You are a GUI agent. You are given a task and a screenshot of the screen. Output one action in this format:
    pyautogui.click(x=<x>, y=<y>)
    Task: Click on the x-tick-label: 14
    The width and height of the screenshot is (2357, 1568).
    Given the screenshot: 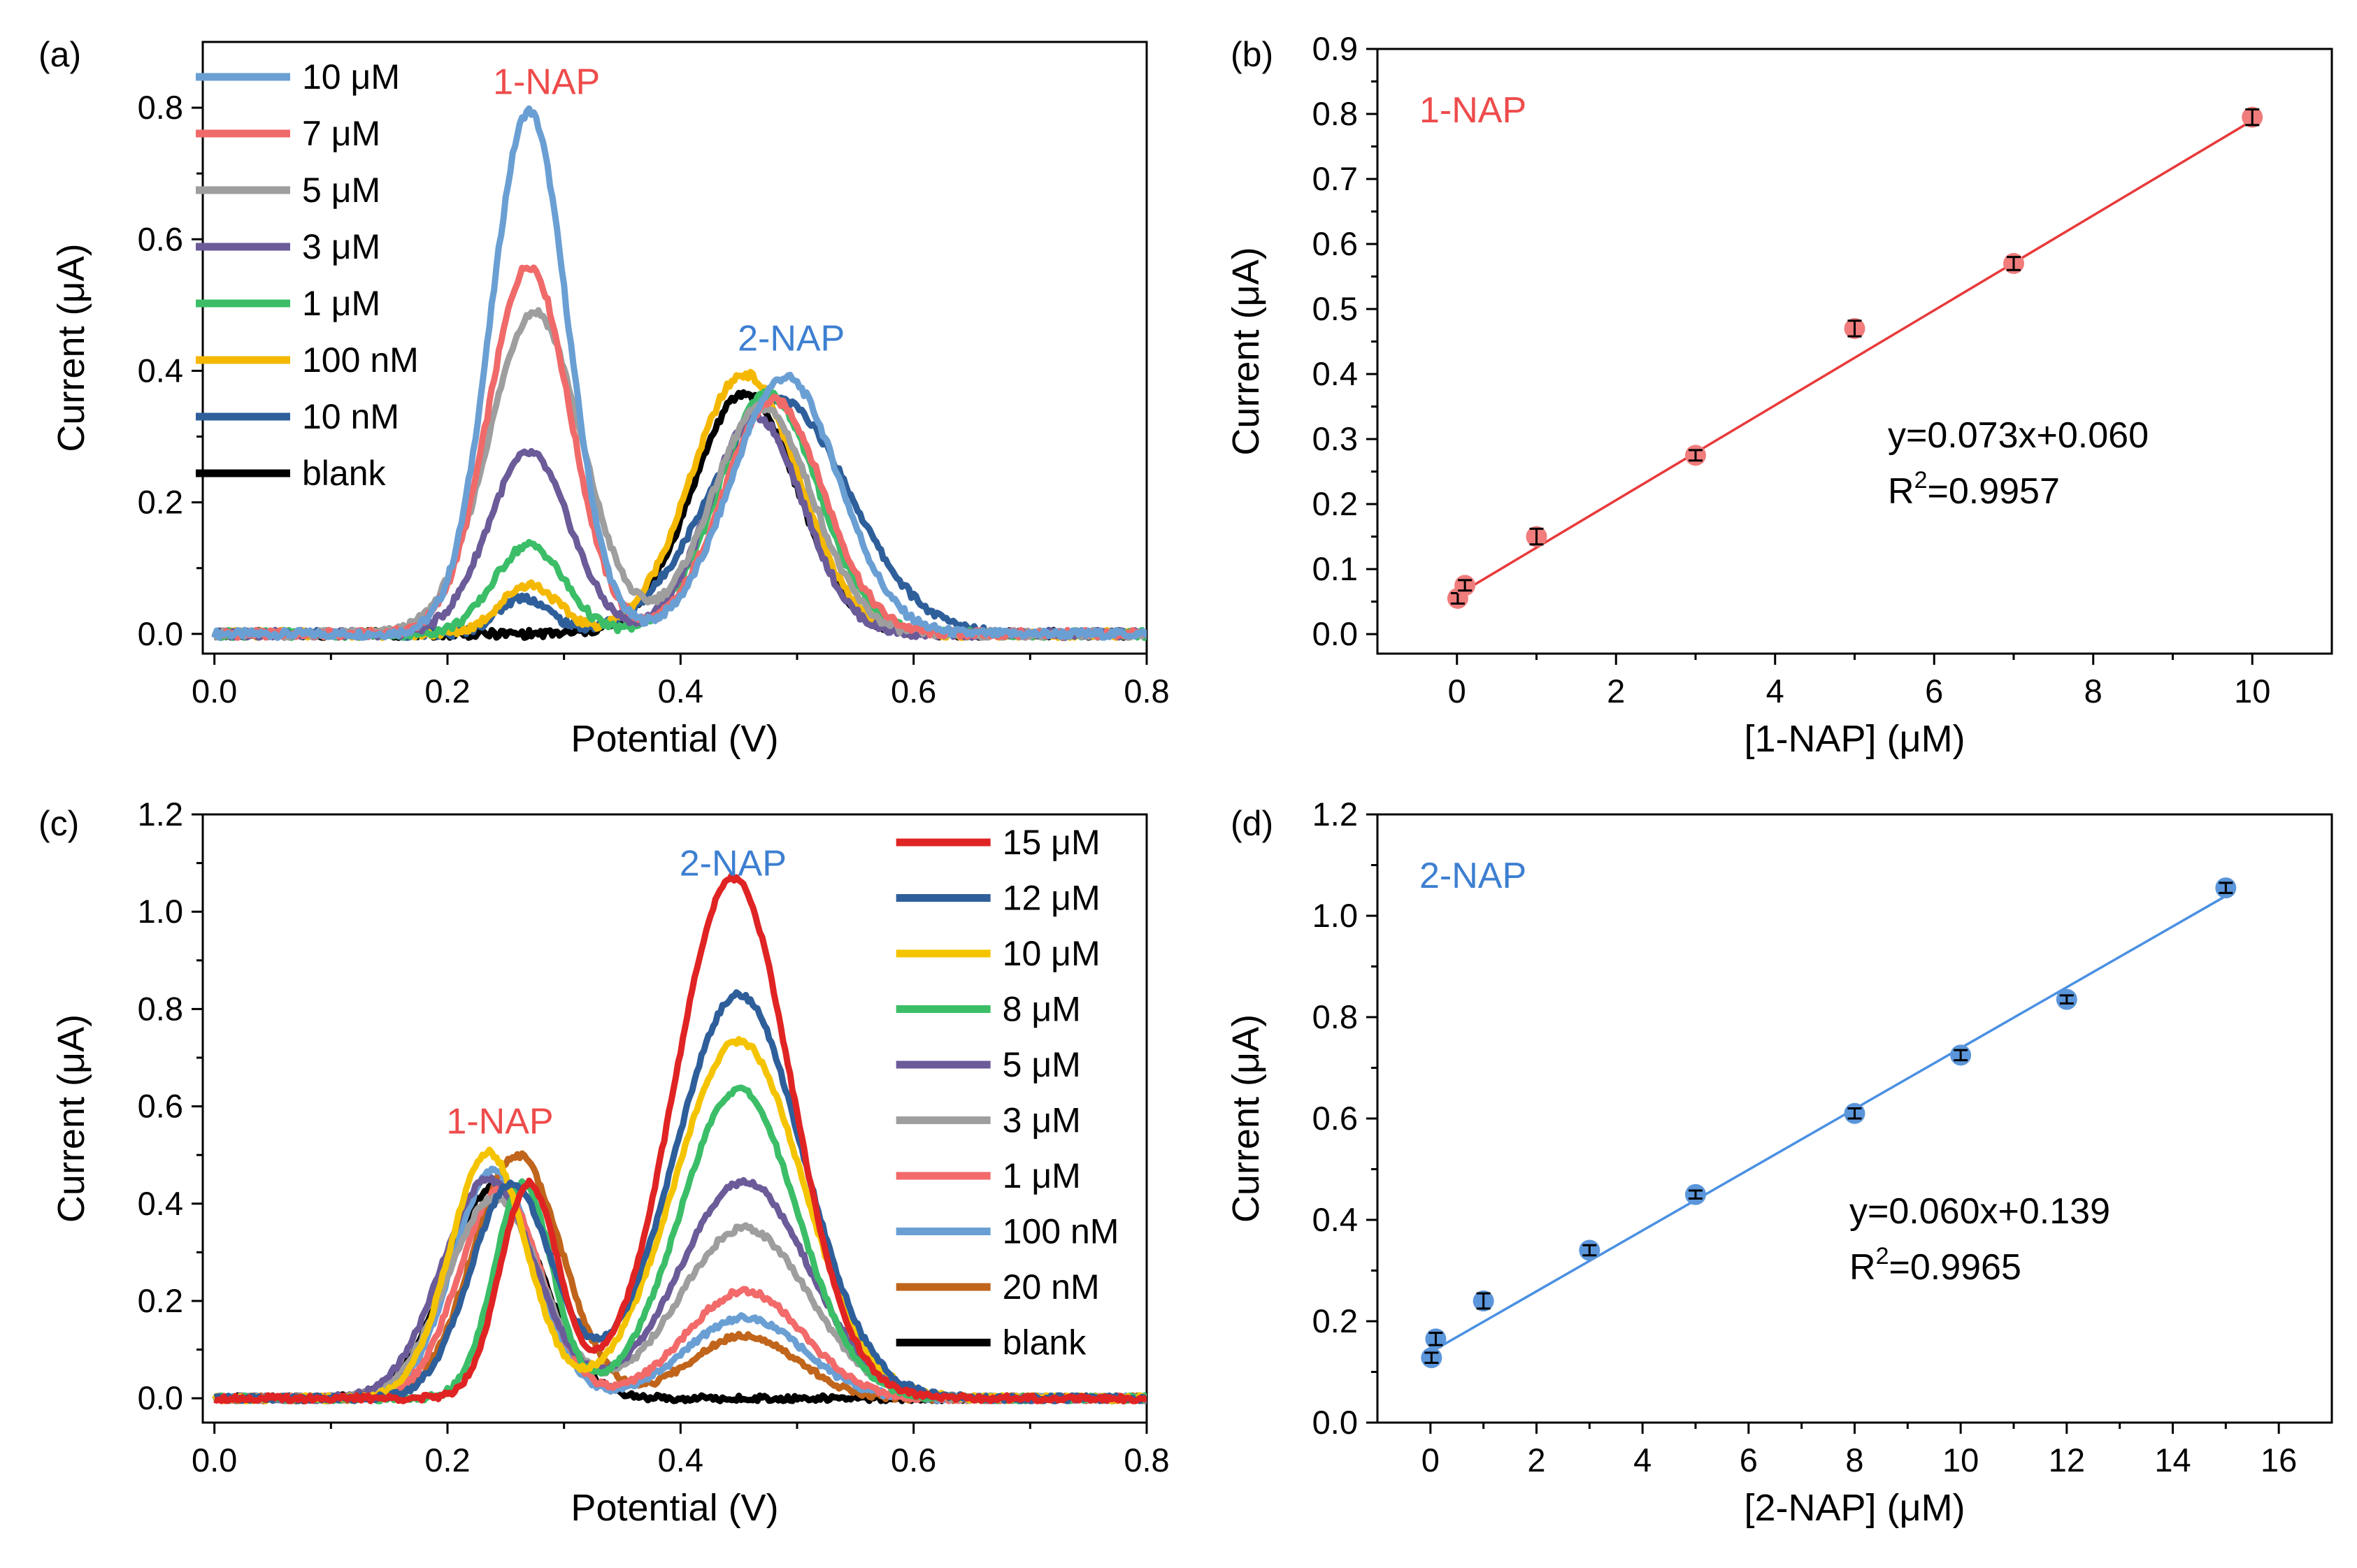 What is the action you would take?
    pyautogui.click(x=2172, y=1460)
    